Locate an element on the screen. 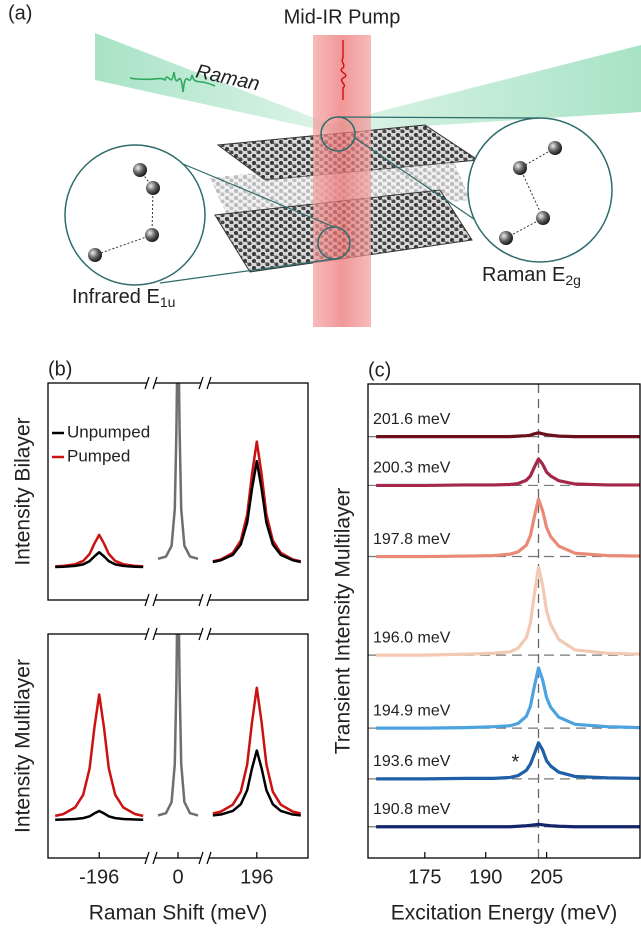 Image resolution: width=641 pixels, height=934 pixels. legend-label: Unpumped is located at coordinates (108, 431).